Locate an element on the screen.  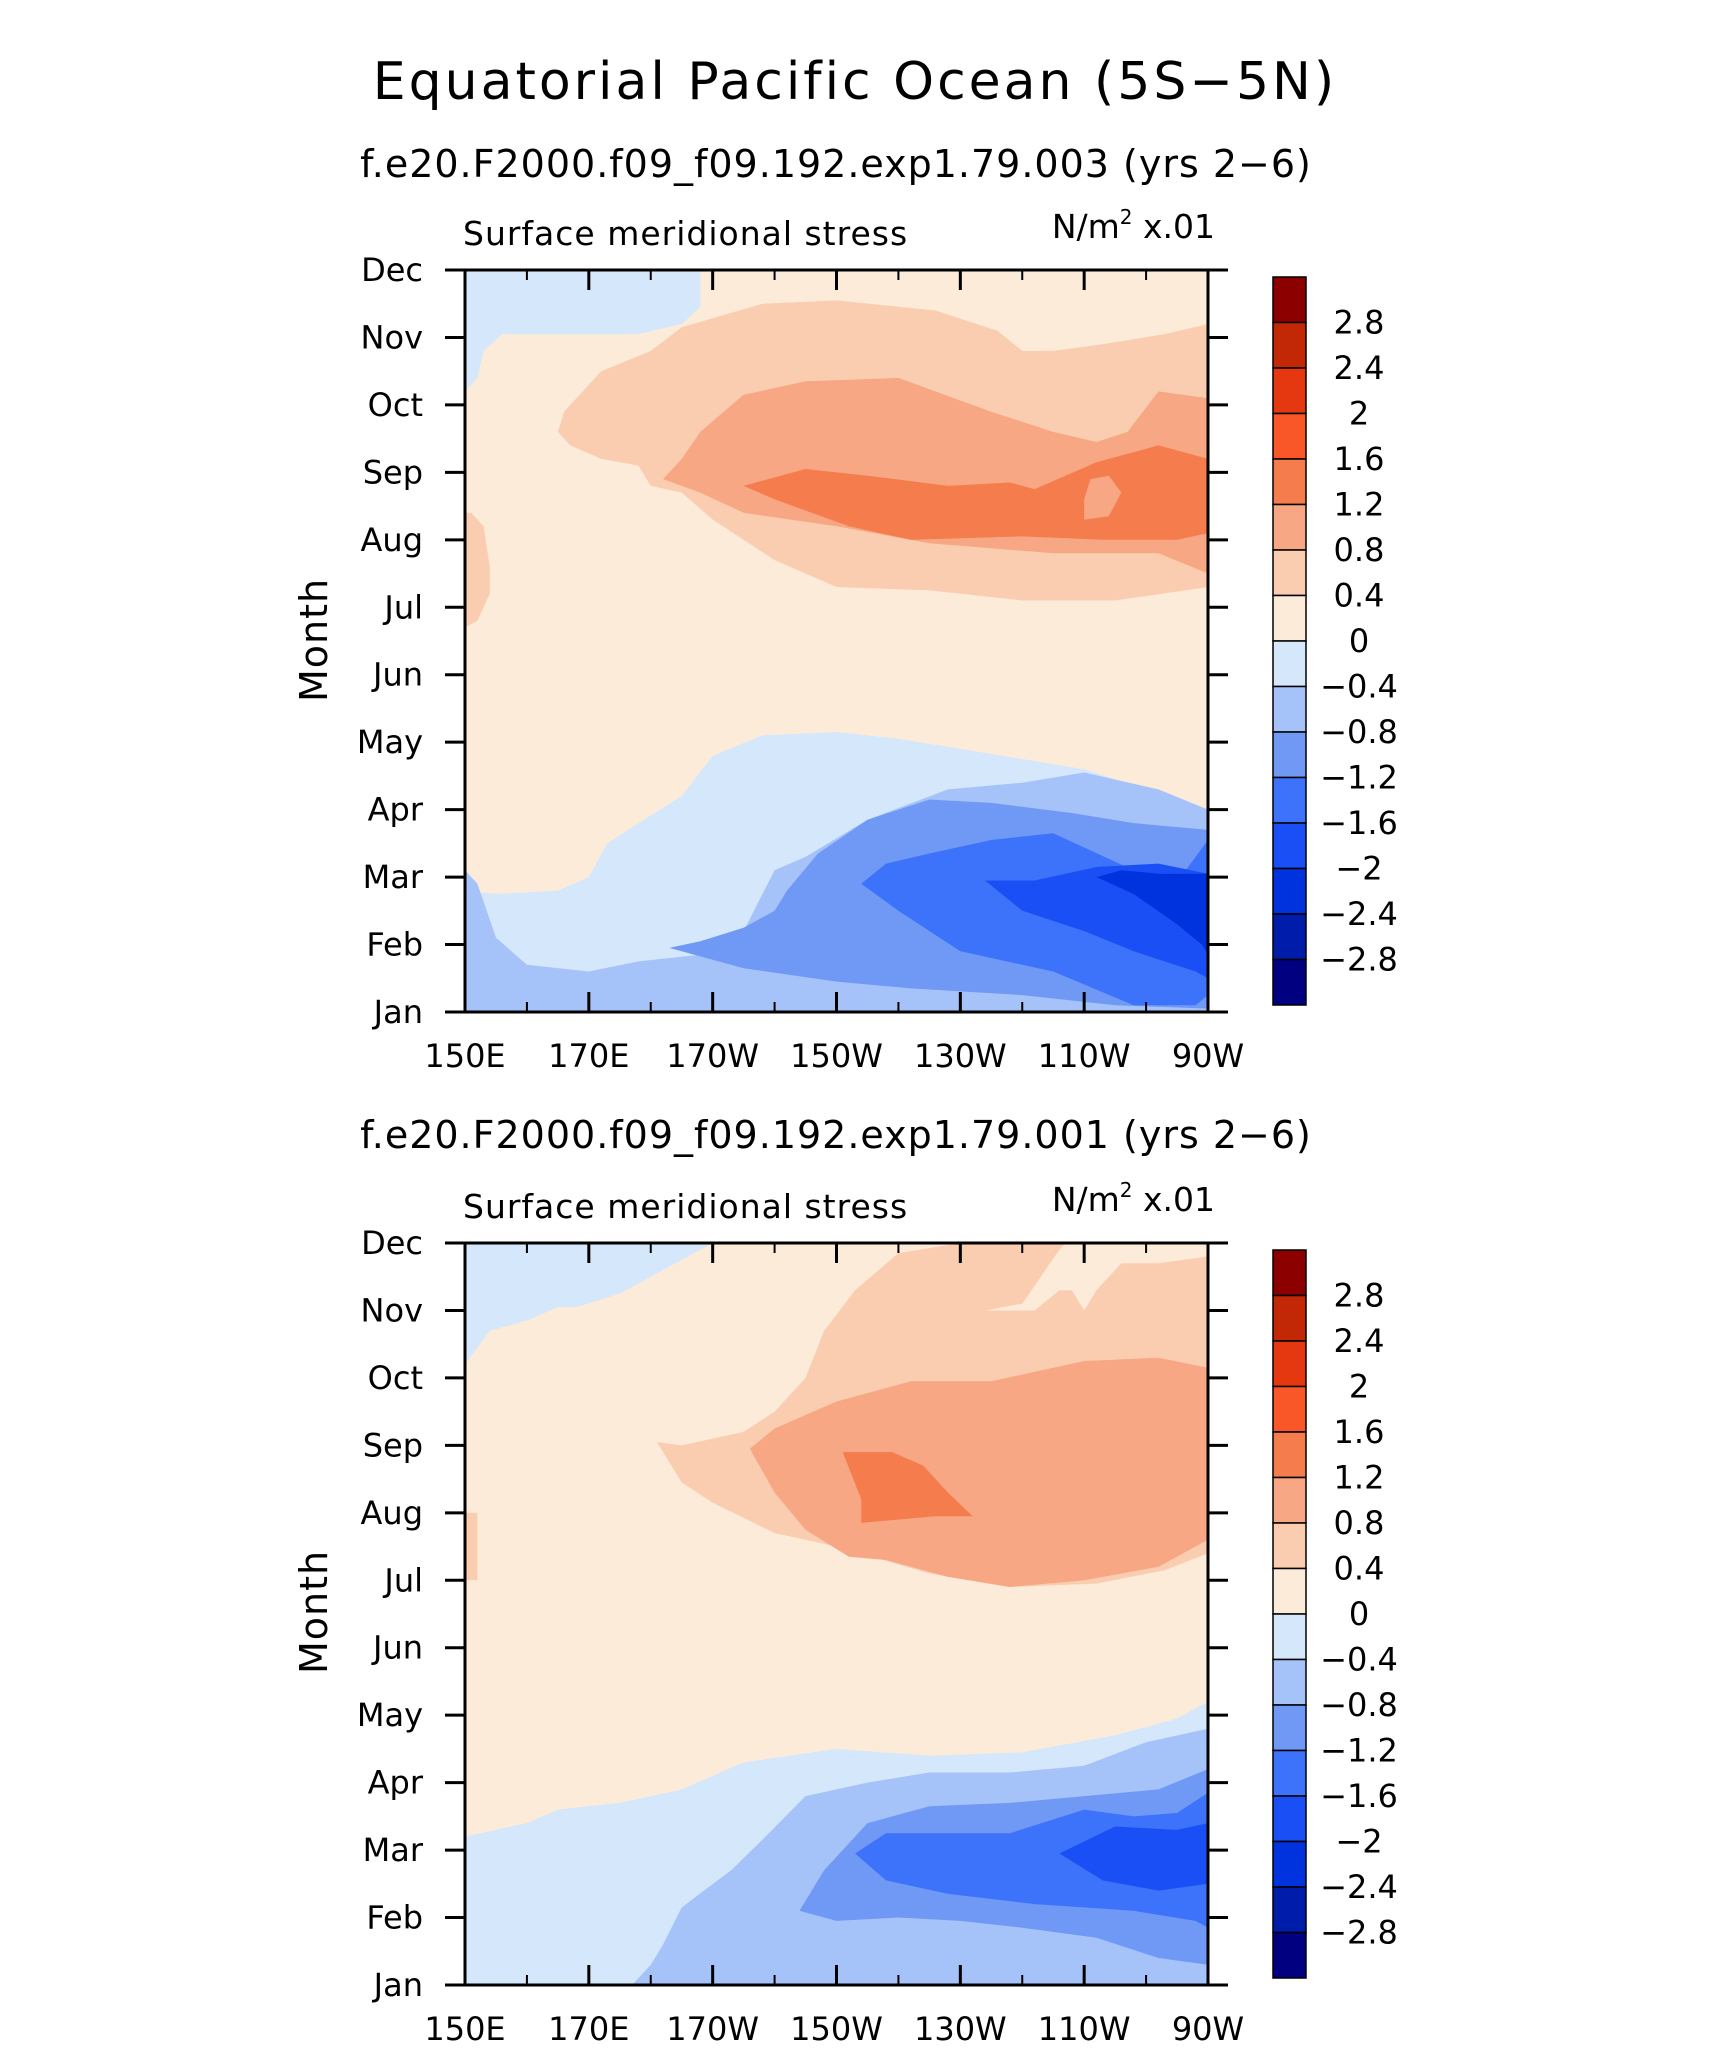
y-tick-label: Dec is located at coordinates (392, 270).